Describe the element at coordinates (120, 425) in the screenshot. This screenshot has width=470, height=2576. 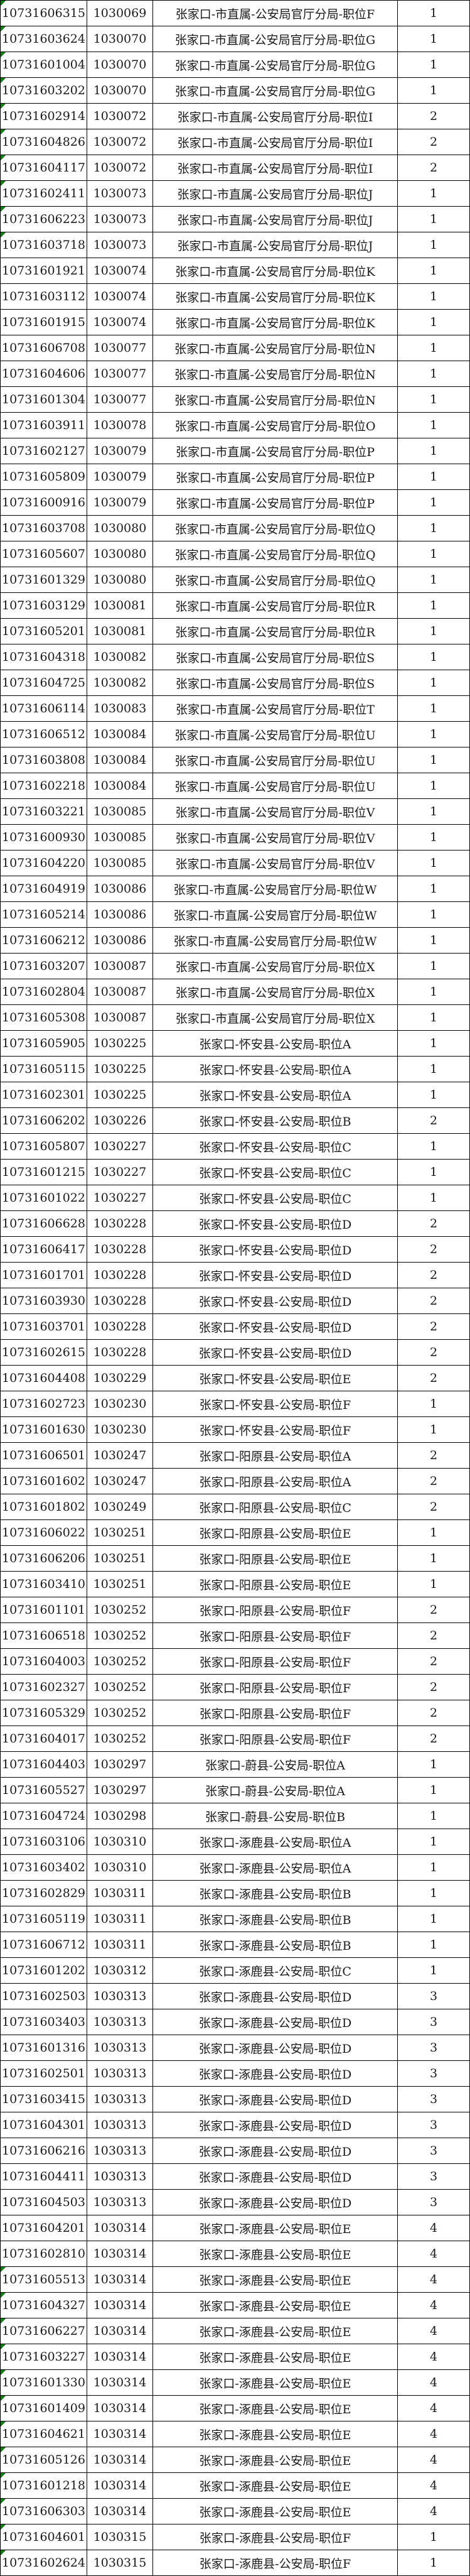
I see `cell-position-code: 1030078` at that location.